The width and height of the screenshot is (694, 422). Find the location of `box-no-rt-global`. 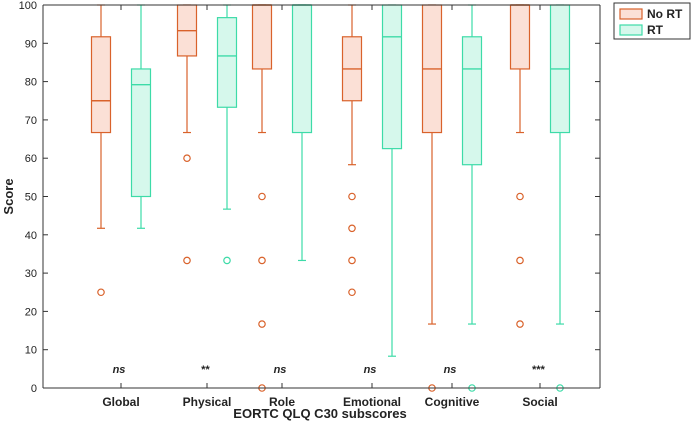

box-no-rt-global is located at coordinates (101, 150).